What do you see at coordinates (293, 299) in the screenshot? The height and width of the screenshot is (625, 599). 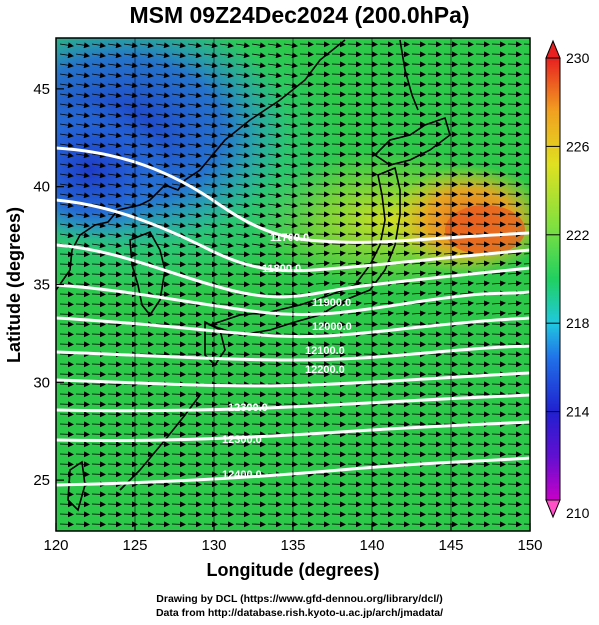 I see `contour-line` at bounding box center [293, 299].